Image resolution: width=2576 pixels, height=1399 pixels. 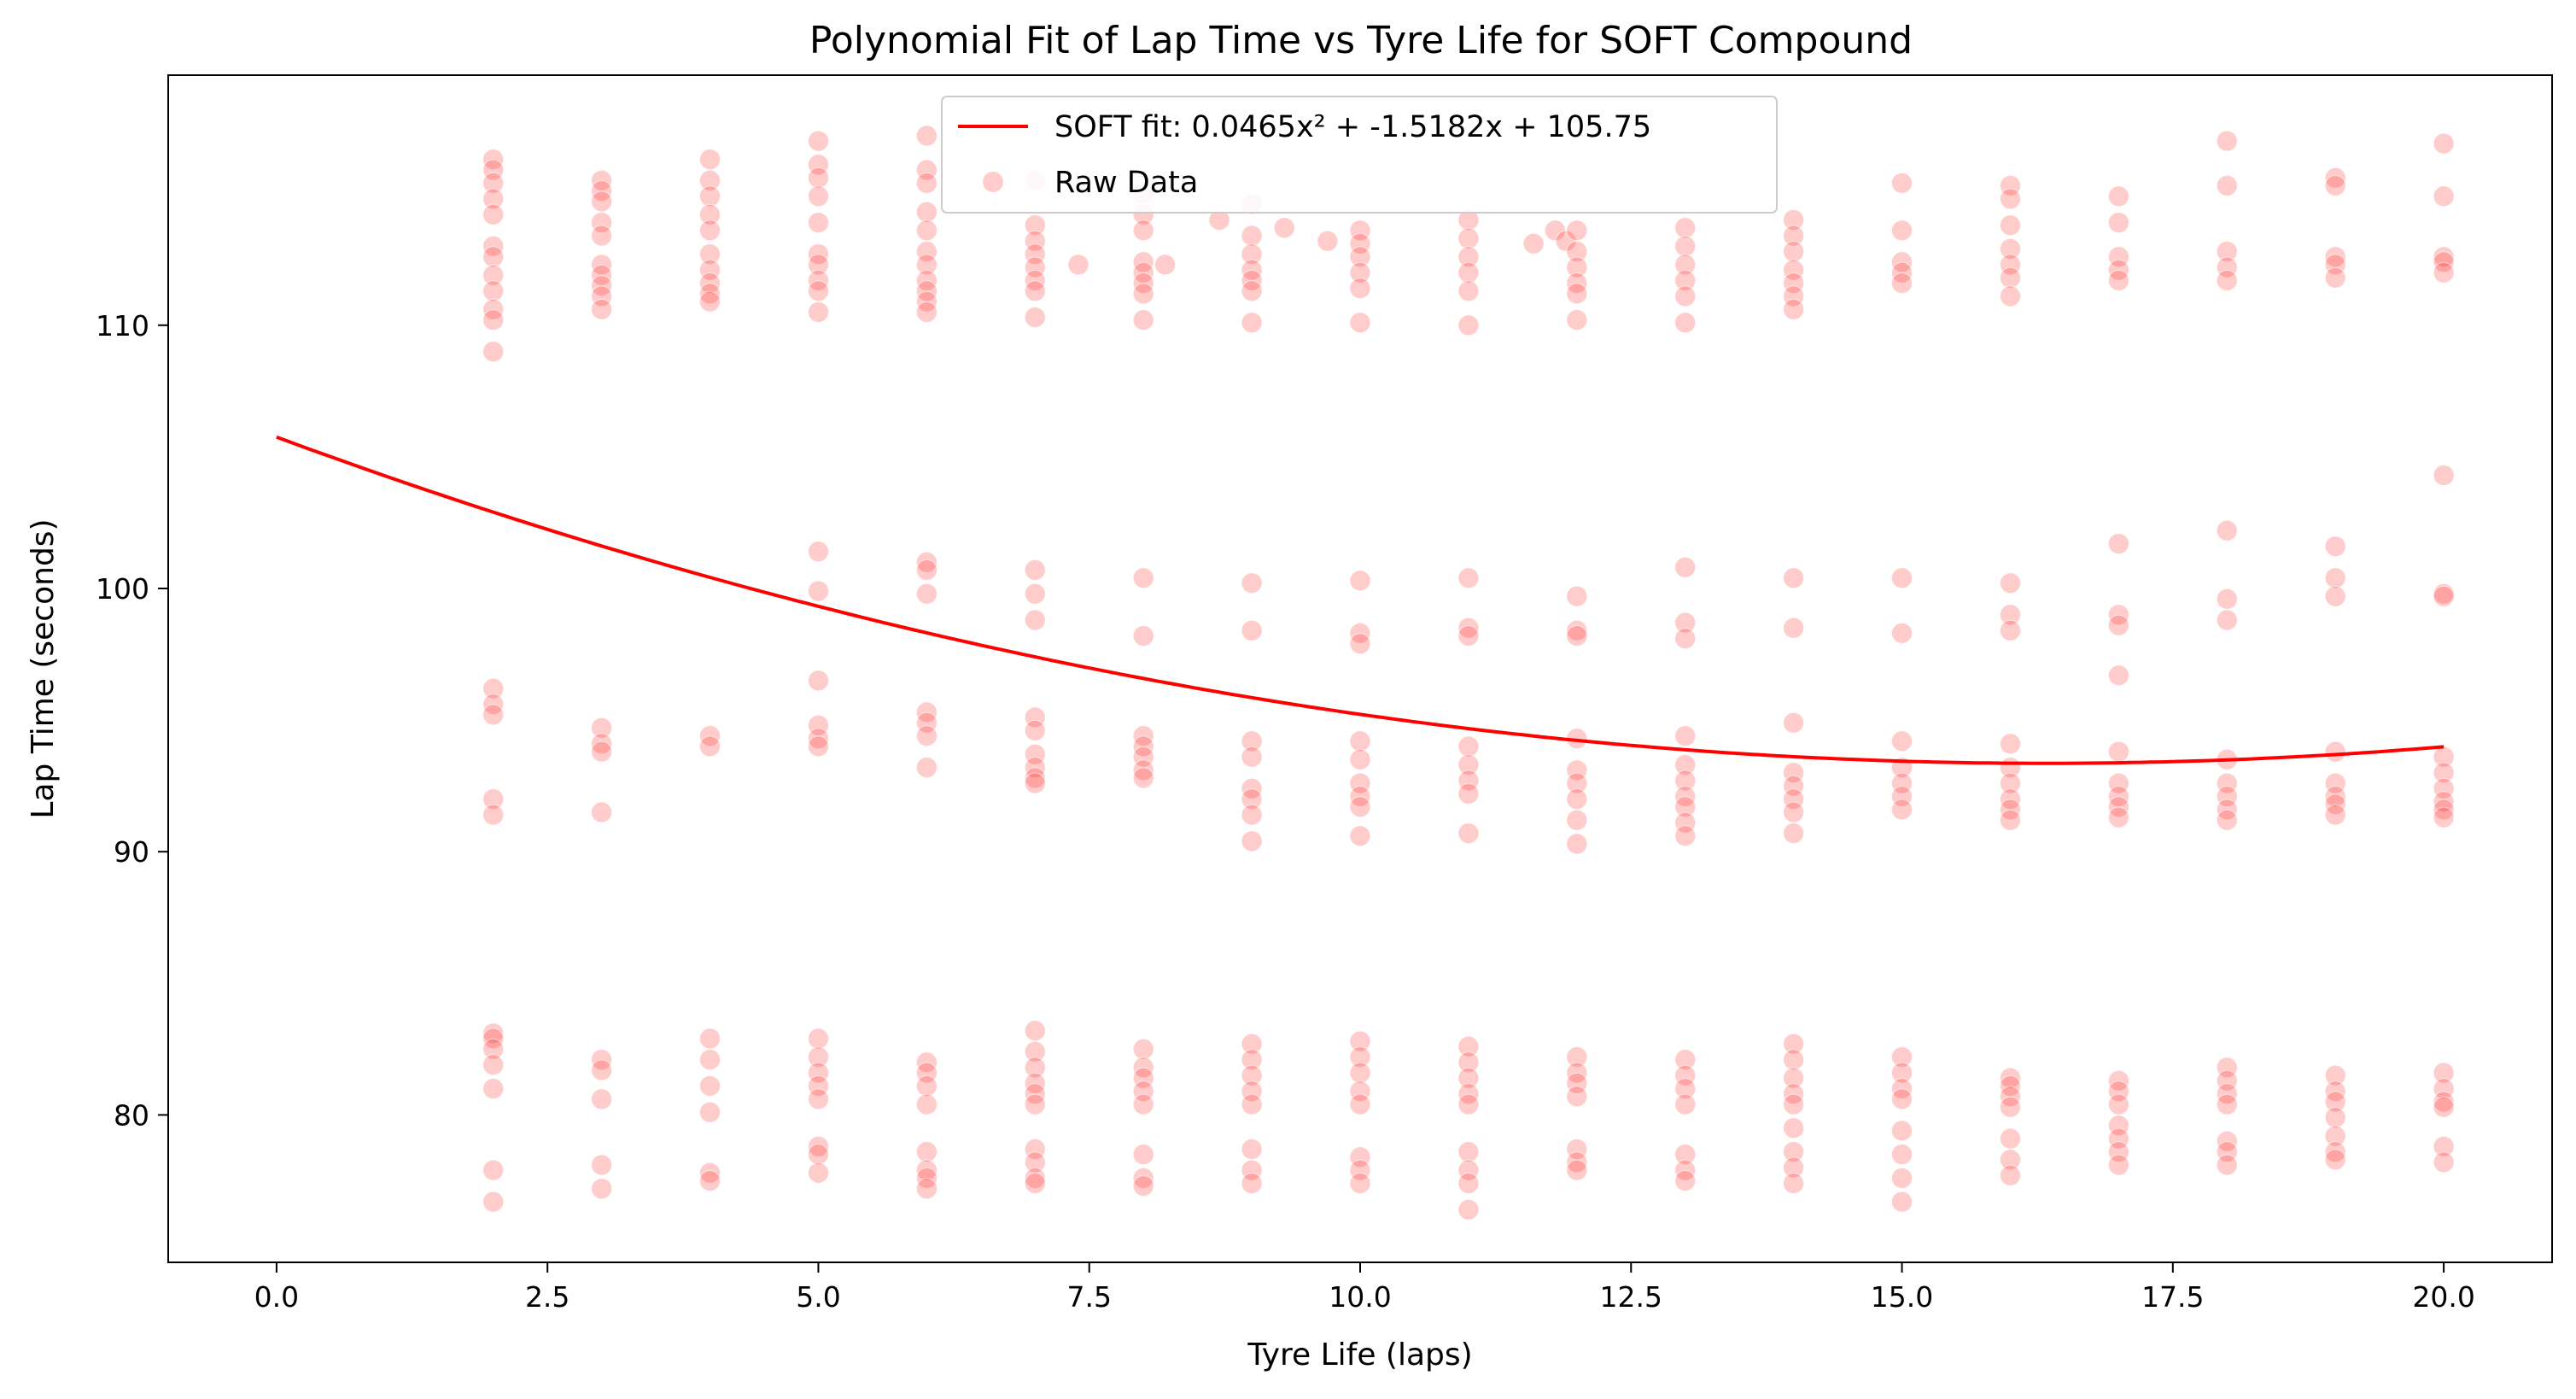 What do you see at coordinates (2443, 1297) in the screenshot?
I see `x-tick-label: 20.0` at bounding box center [2443, 1297].